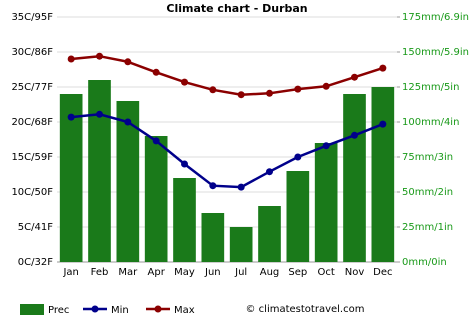 Image resolution: width=474 pixels, height=331 pixels. What do you see at coordinates (240, 272) in the screenshot?
I see `x-tick-label: Jul` at bounding box center [240, 272].